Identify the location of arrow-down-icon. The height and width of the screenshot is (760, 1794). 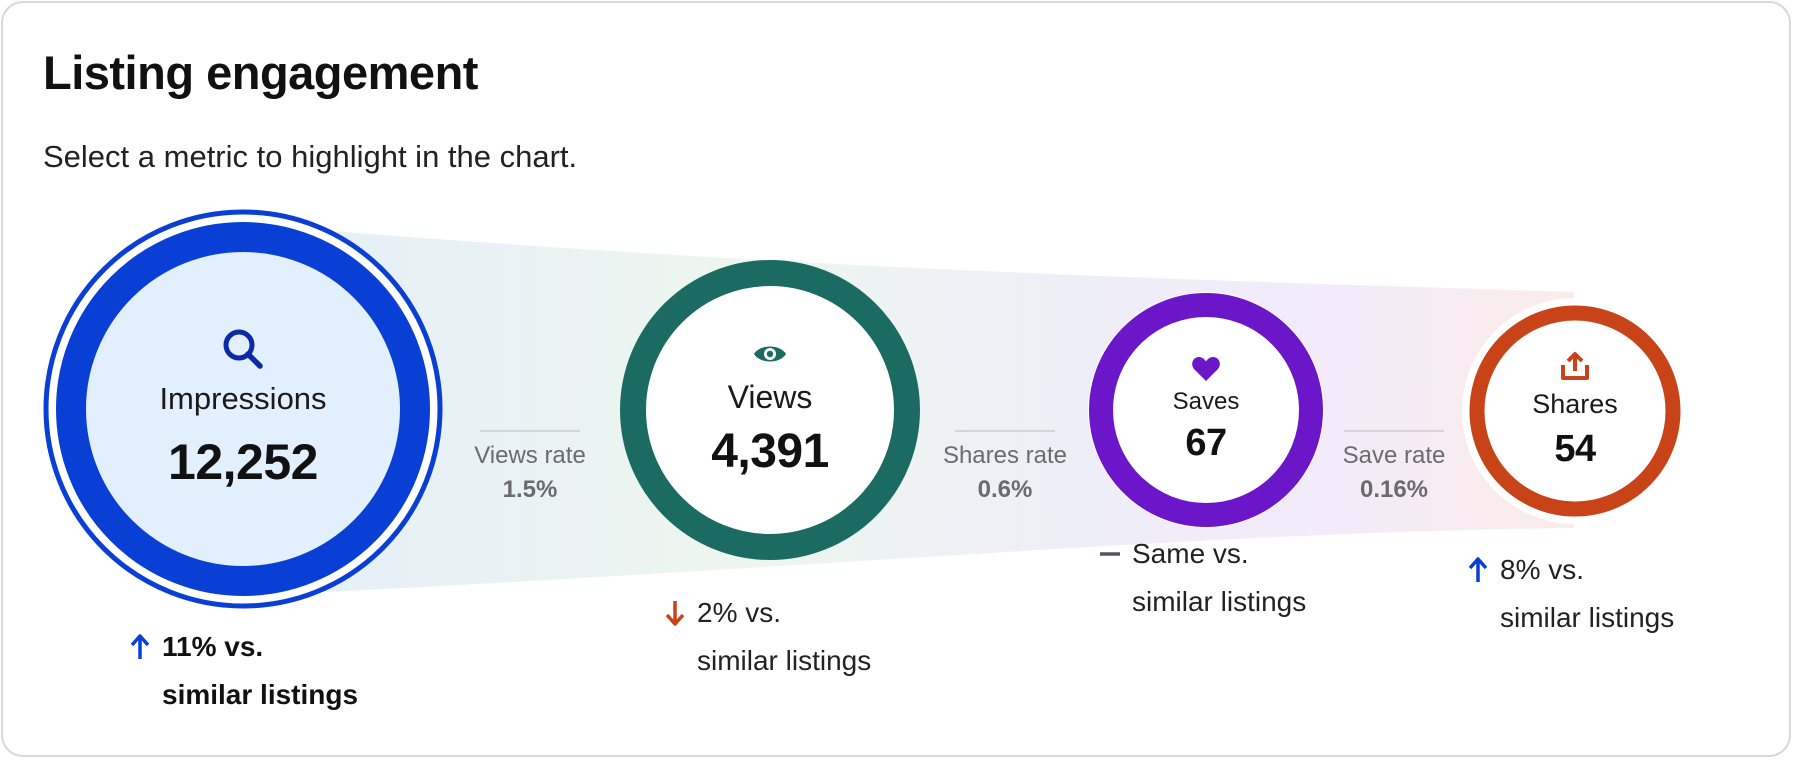
(675, 613).